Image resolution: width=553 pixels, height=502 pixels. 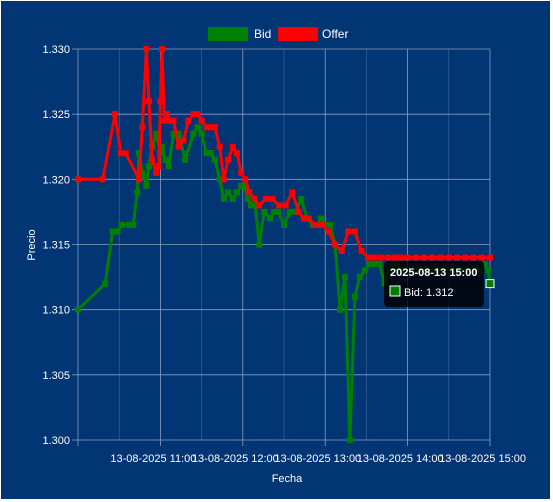 I want to click on hovered-point, so click(x=490, y=284).